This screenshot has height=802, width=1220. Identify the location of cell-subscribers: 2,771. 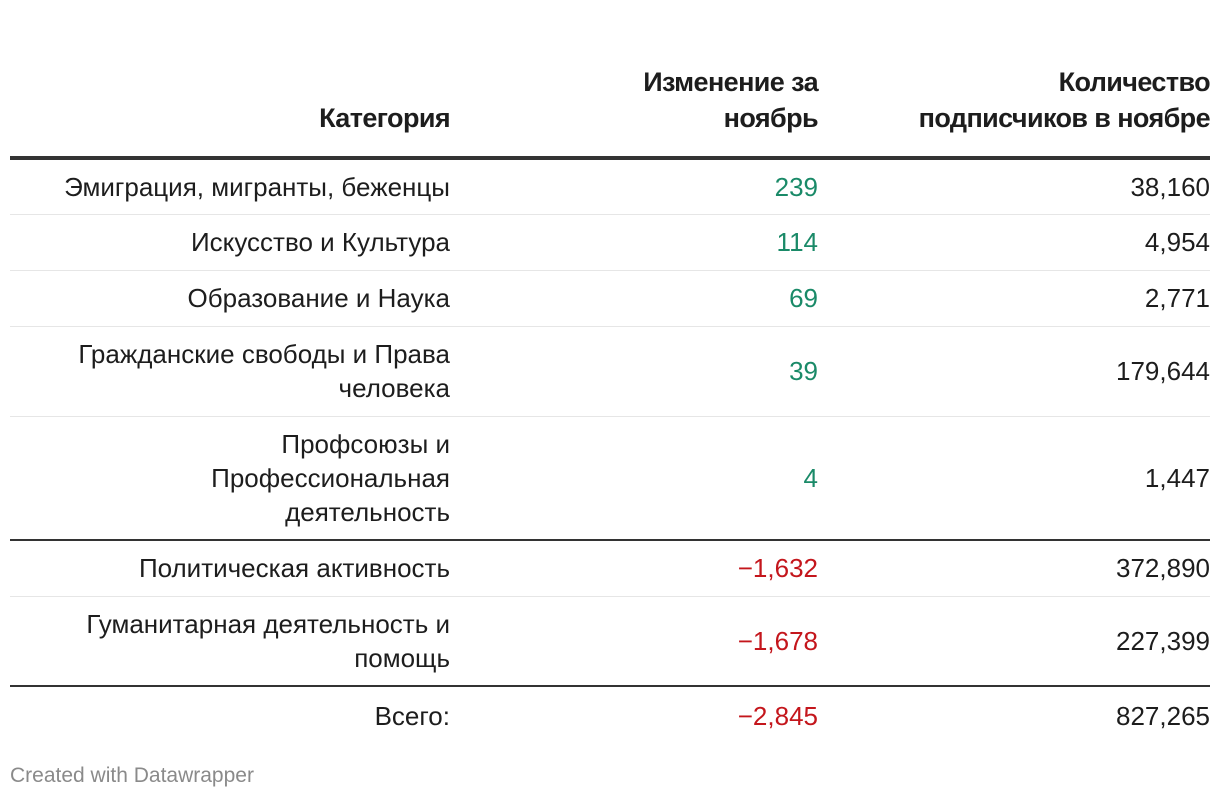
(1014, 298).